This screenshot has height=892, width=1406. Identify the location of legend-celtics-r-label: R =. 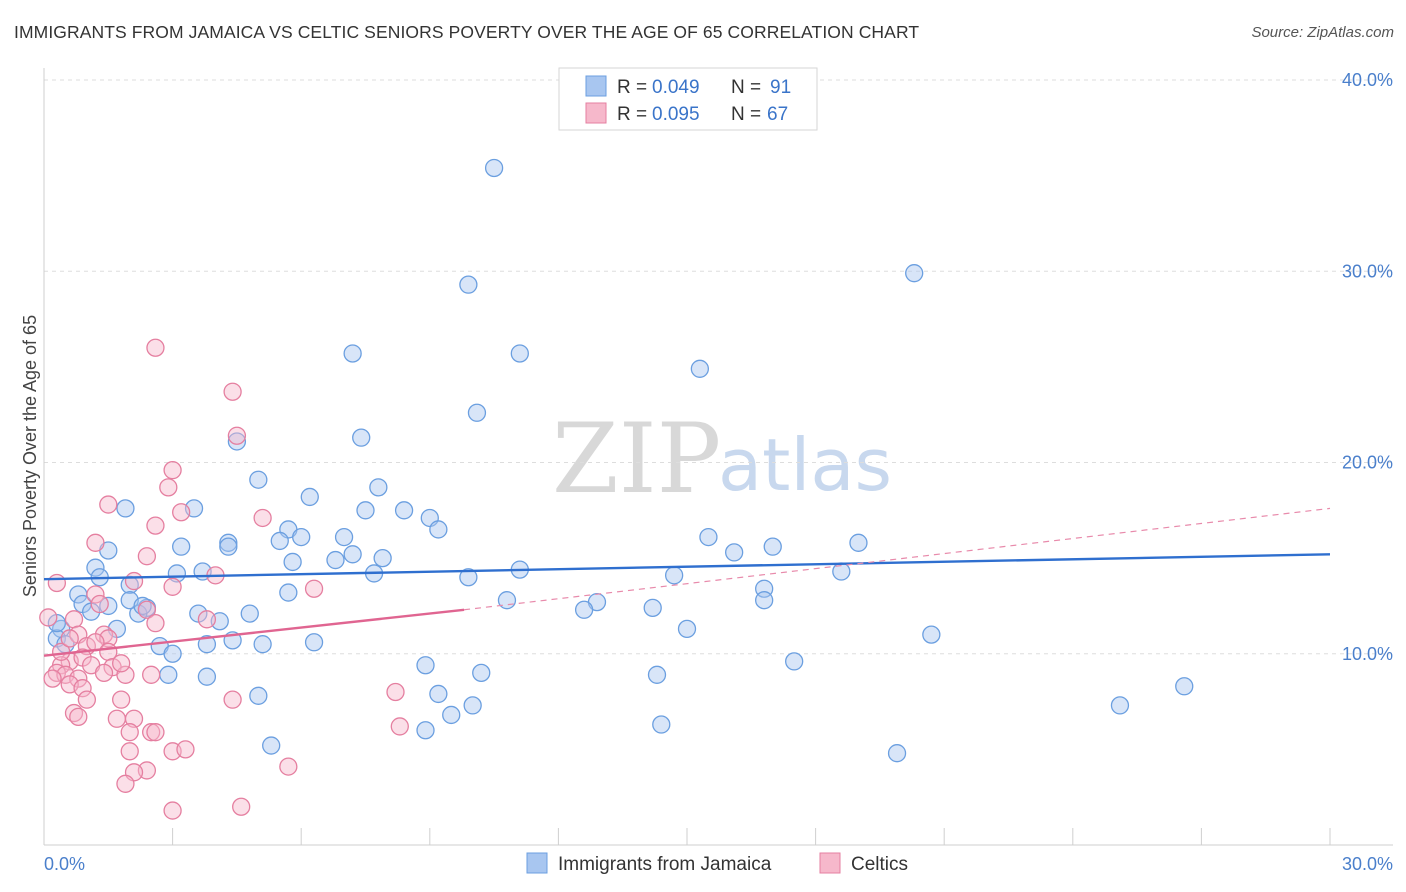
(632, 114).